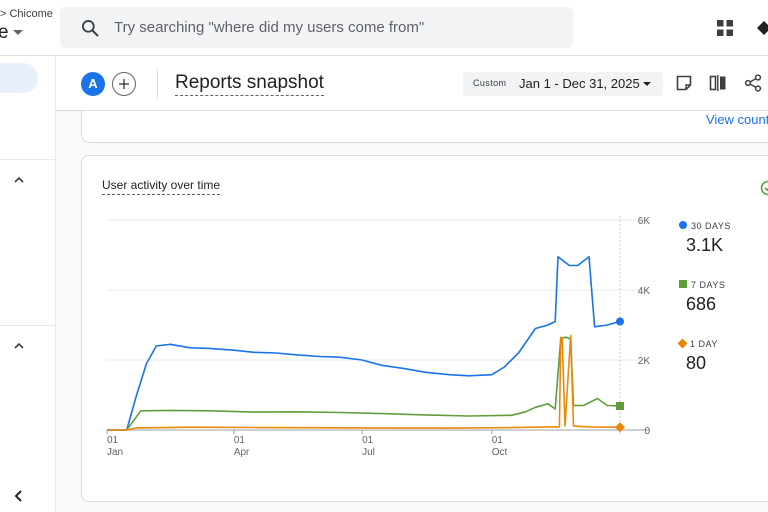 The width and height of the screenshot is (768, 512). What do you see at coordinates (718, 83) in the screenshot?
I see `compare-icon` at bounding box center [718, 83].